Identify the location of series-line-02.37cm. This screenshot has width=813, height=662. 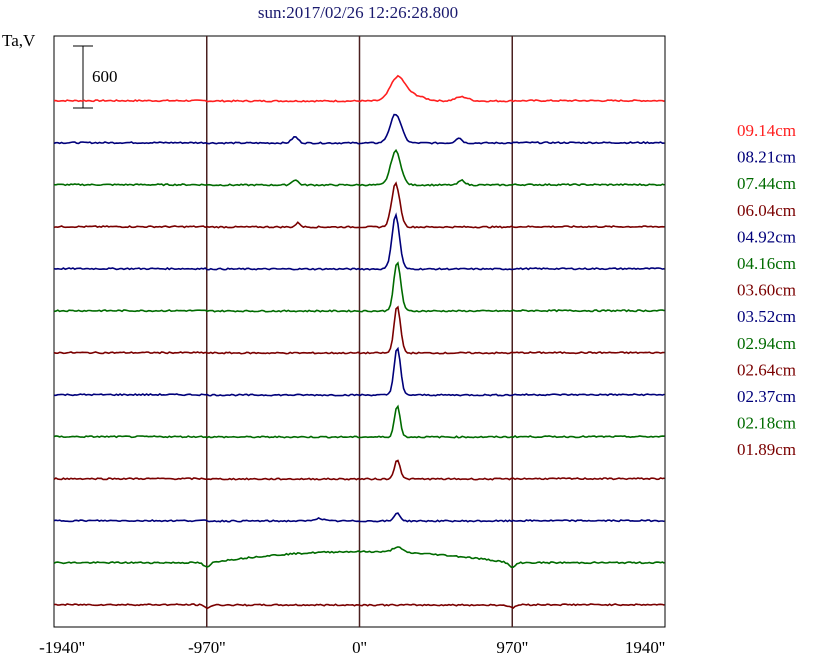
(359, 517).